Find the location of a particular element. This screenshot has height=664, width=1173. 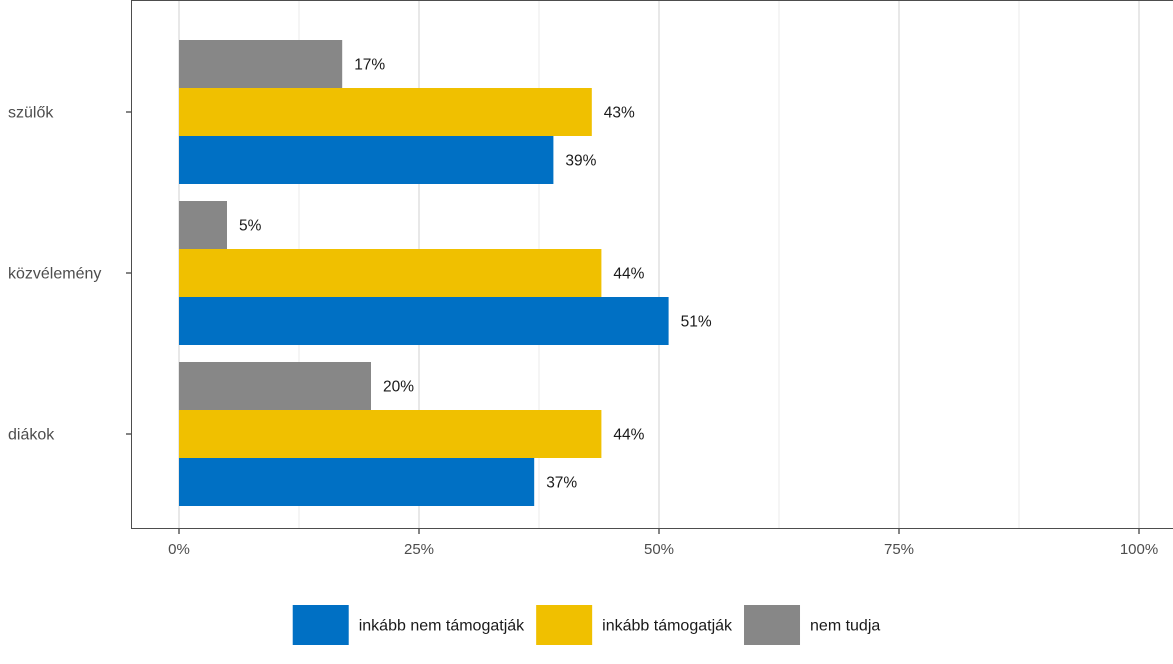

y-tick-label: közvélemény is located at coordinates (54, 274).